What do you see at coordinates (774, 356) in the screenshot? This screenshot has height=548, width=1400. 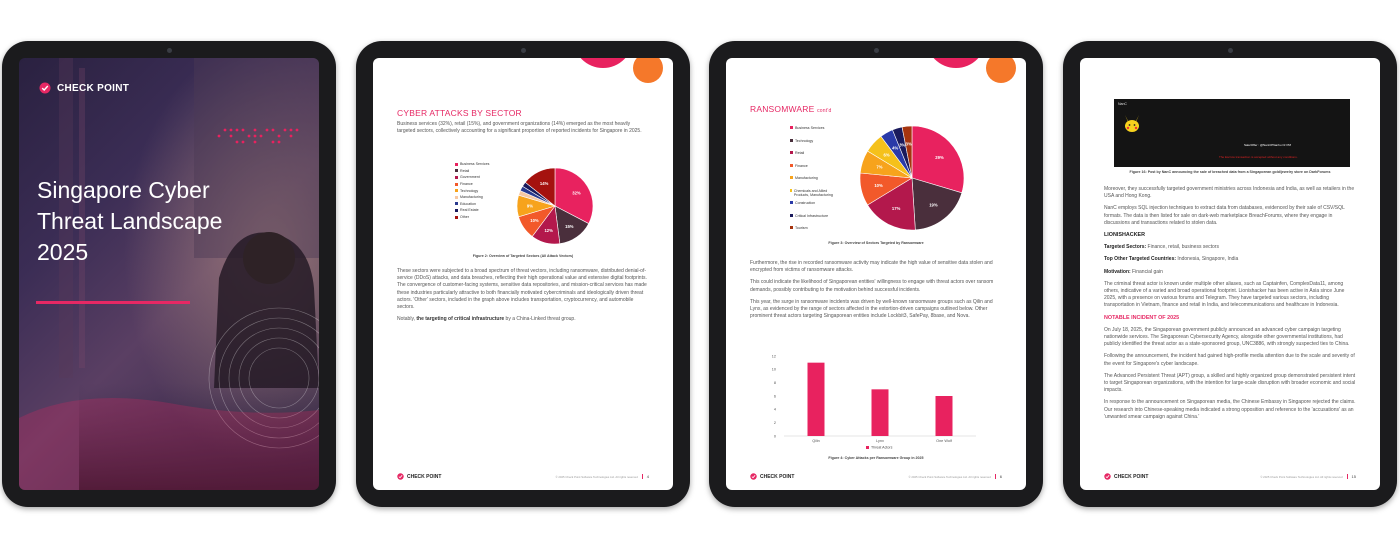 I see `y-tick-label: 12` at bounding box center [774, 356].